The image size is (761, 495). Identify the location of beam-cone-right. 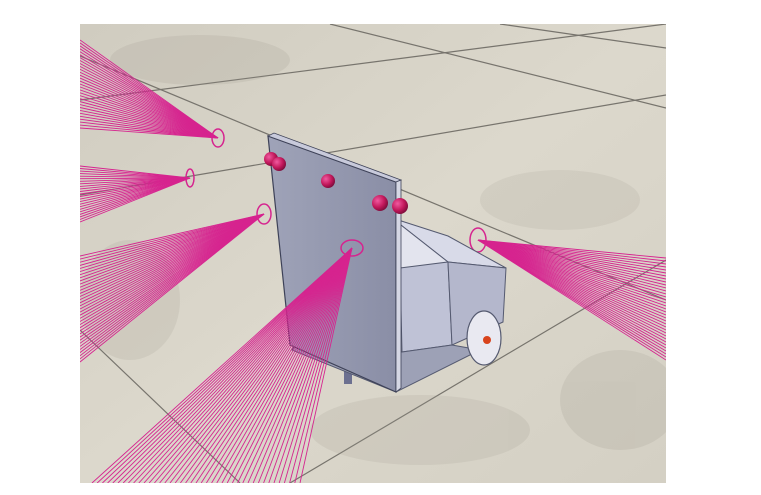
(567, 294).